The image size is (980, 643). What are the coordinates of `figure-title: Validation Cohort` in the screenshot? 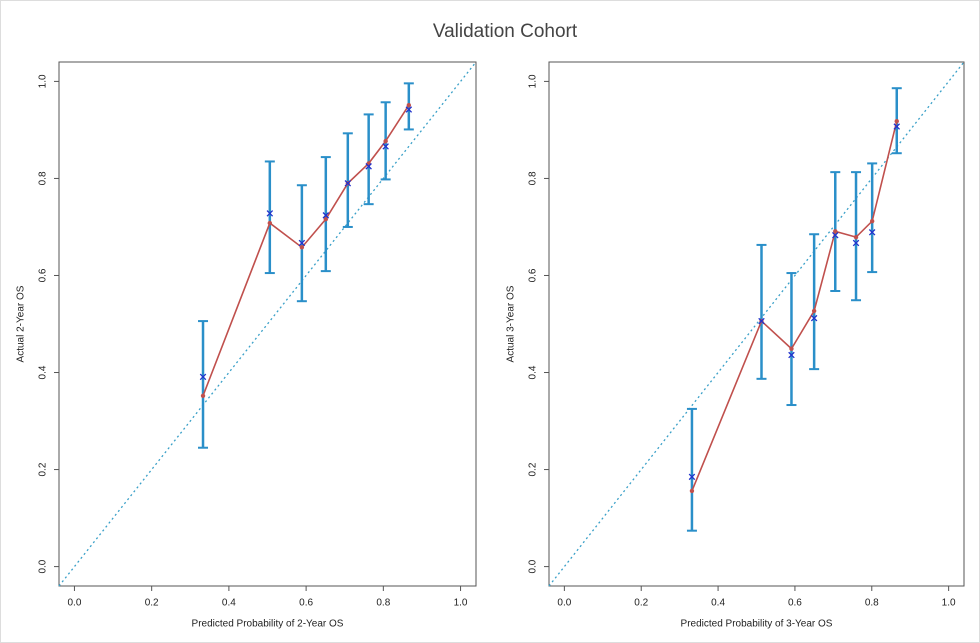 It's located at (505, 31).